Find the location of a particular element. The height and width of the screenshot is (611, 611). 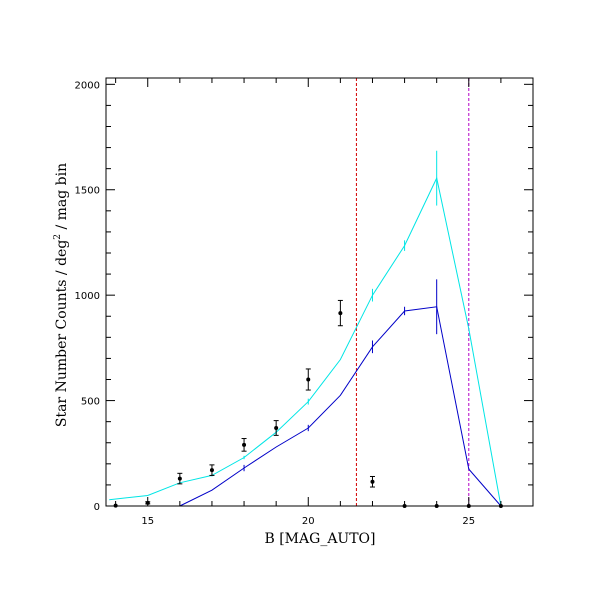

y-tick-label: 0 is located at coordinates (97, 507).